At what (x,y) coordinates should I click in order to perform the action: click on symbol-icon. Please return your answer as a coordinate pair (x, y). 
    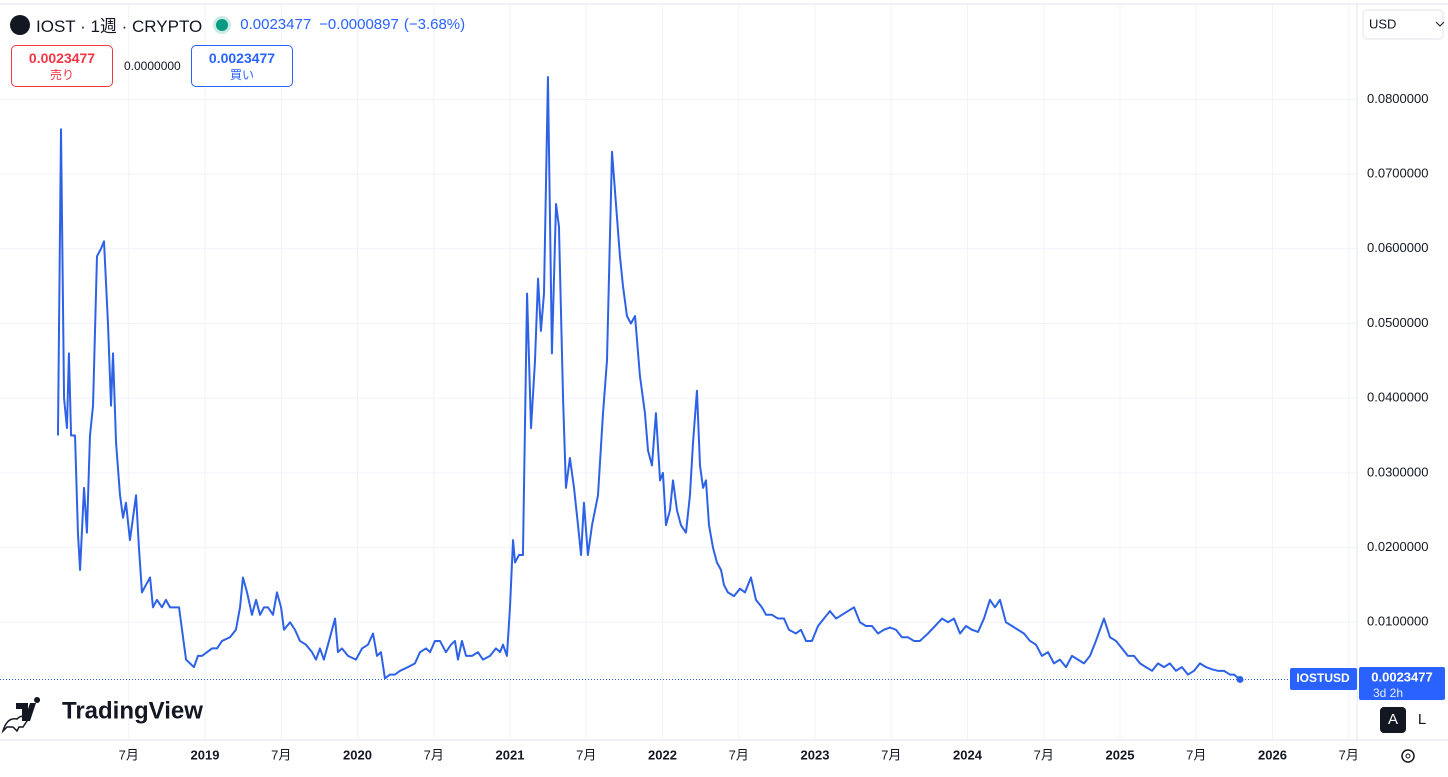
    Looking at the image, I should click on (20, 24).